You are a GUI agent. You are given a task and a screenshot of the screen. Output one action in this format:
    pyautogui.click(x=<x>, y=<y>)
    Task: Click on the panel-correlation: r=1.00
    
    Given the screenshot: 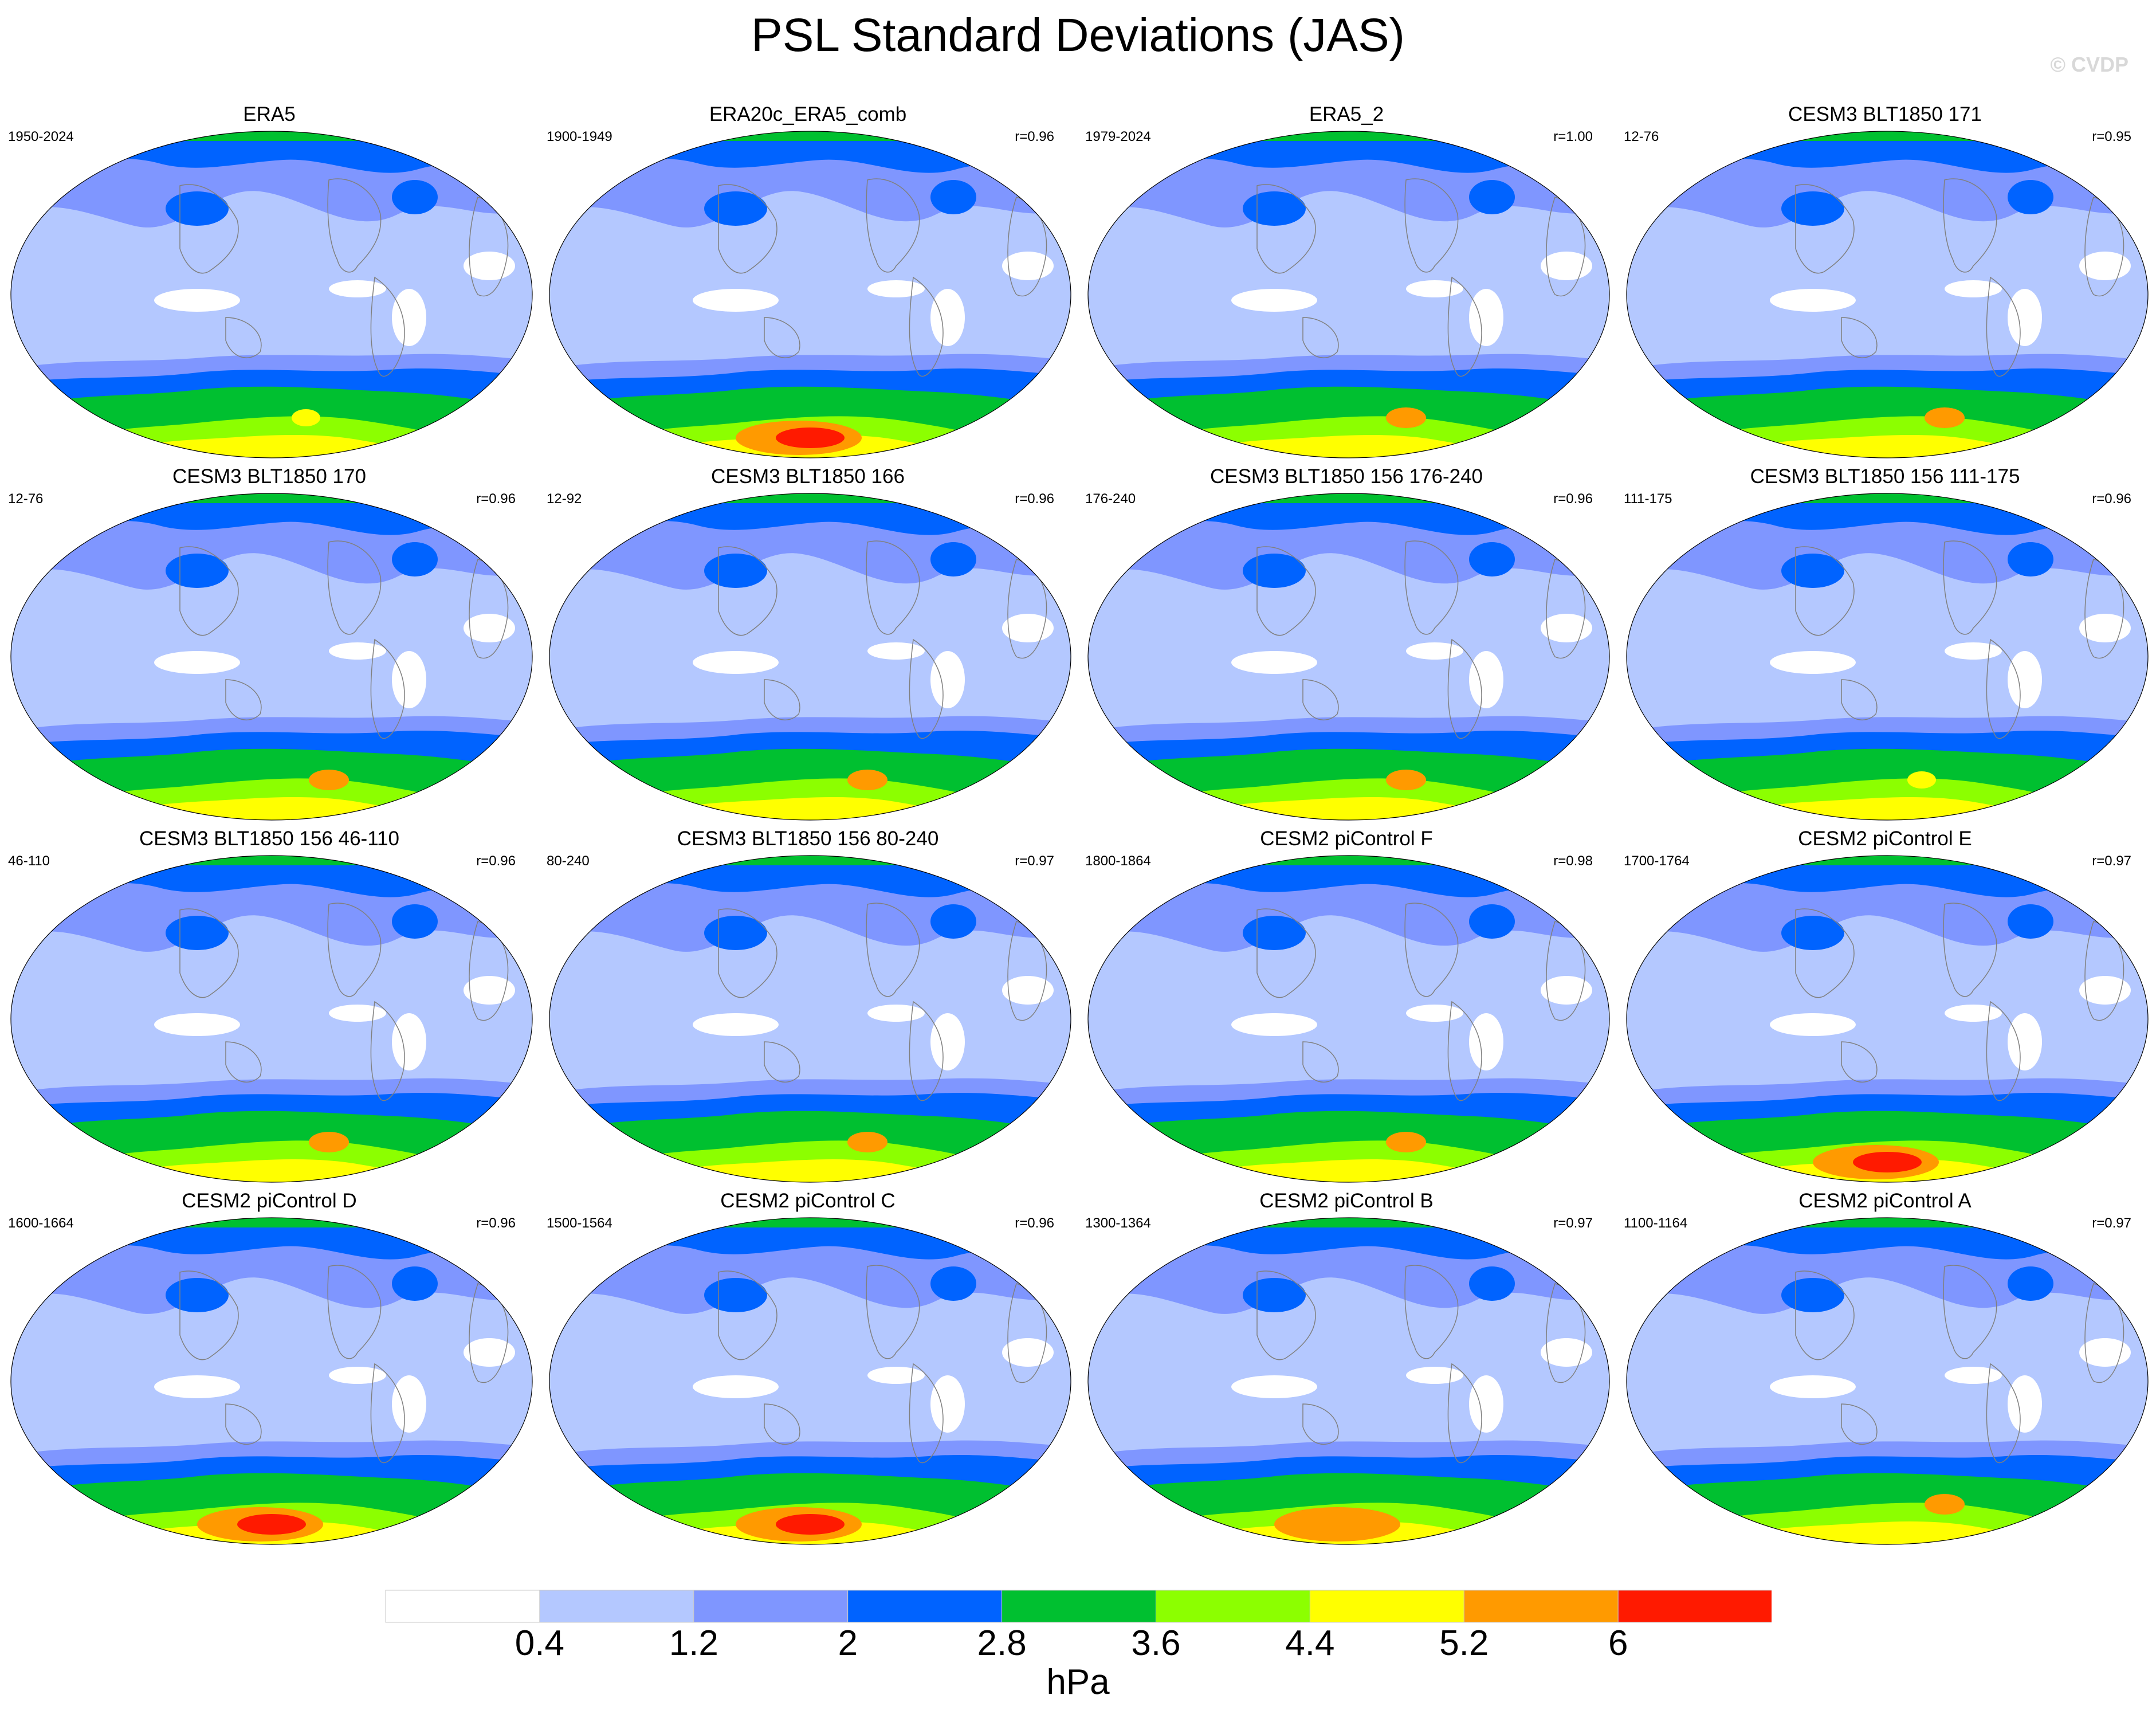 What is the action you would take?
    pyautogui.click(x=1573, y=136)
    